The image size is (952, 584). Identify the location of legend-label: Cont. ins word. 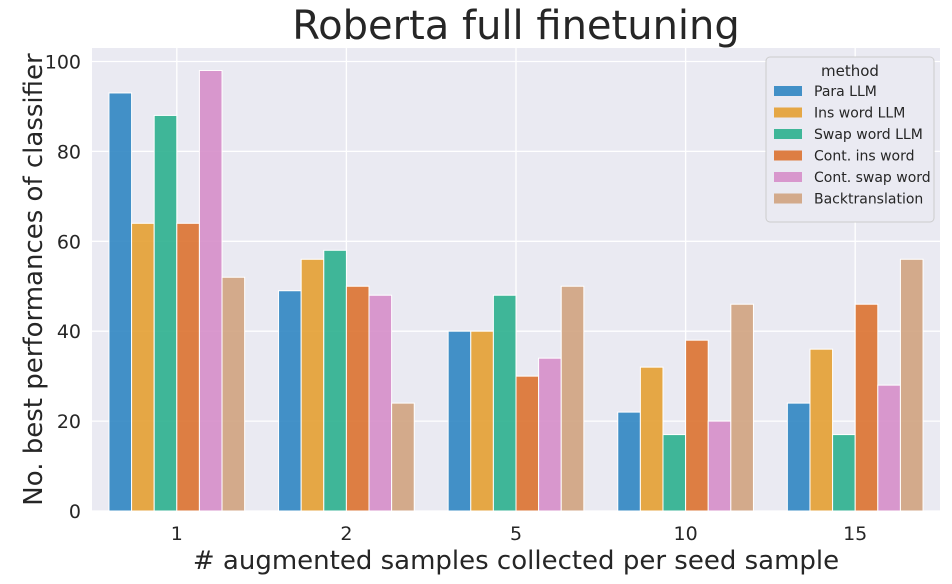
(864, 157).